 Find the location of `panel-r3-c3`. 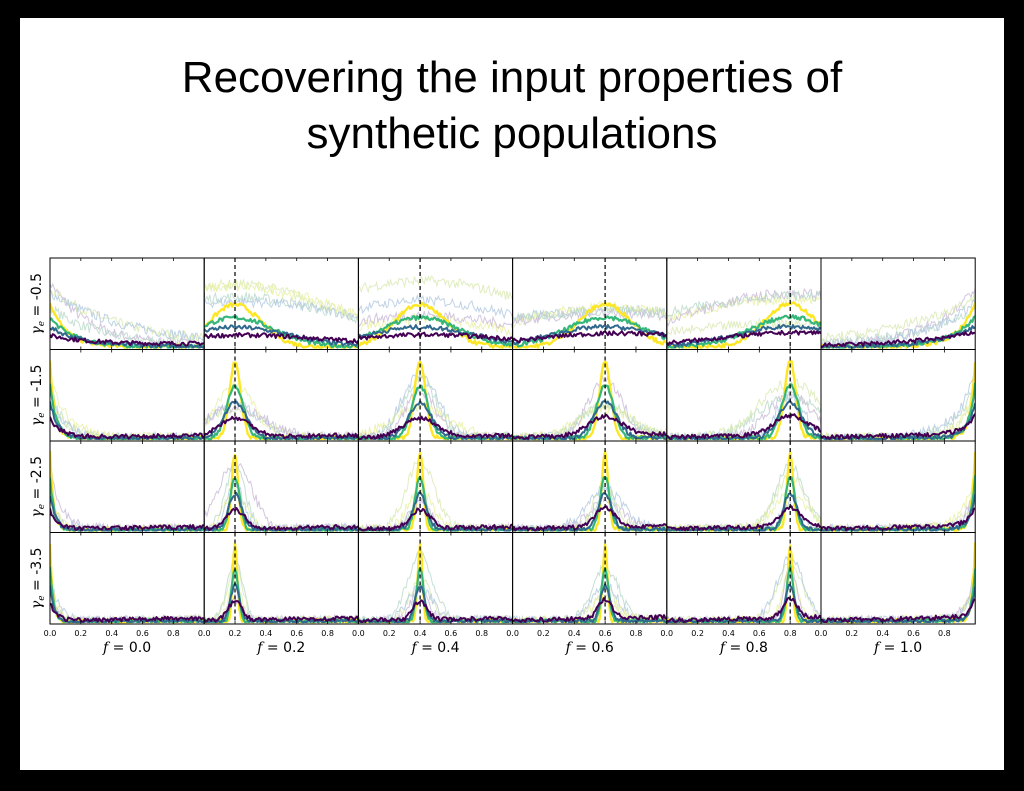

panel-r3-c3 is located at coordinates (590, 578).